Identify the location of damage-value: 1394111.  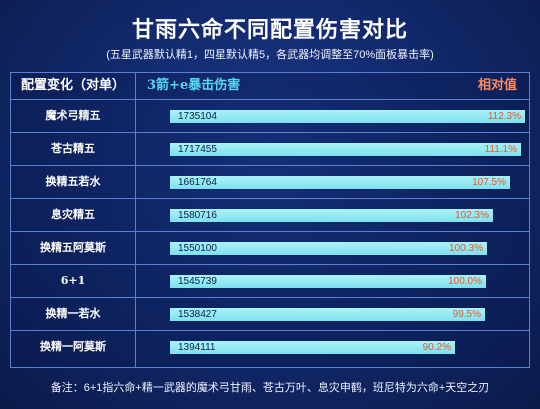
(197, 347).